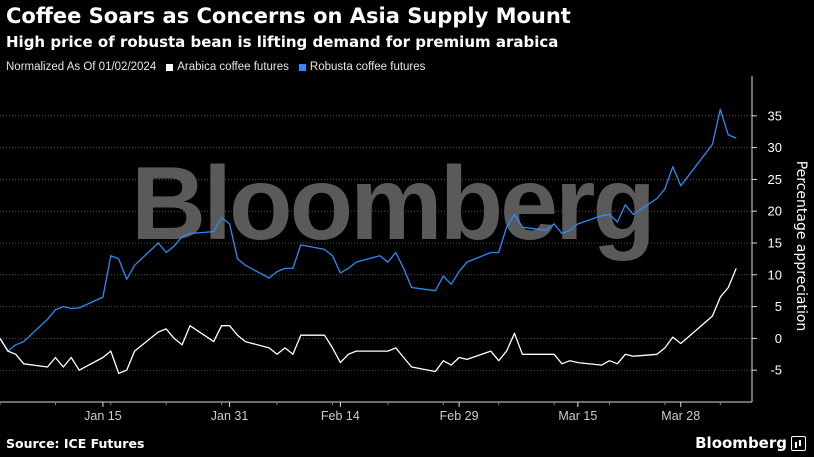 Image resolution: width=814 pixels, height=457 pixels. I want to click on y-axis-label: Percentage appreciation, so click(801, 246).